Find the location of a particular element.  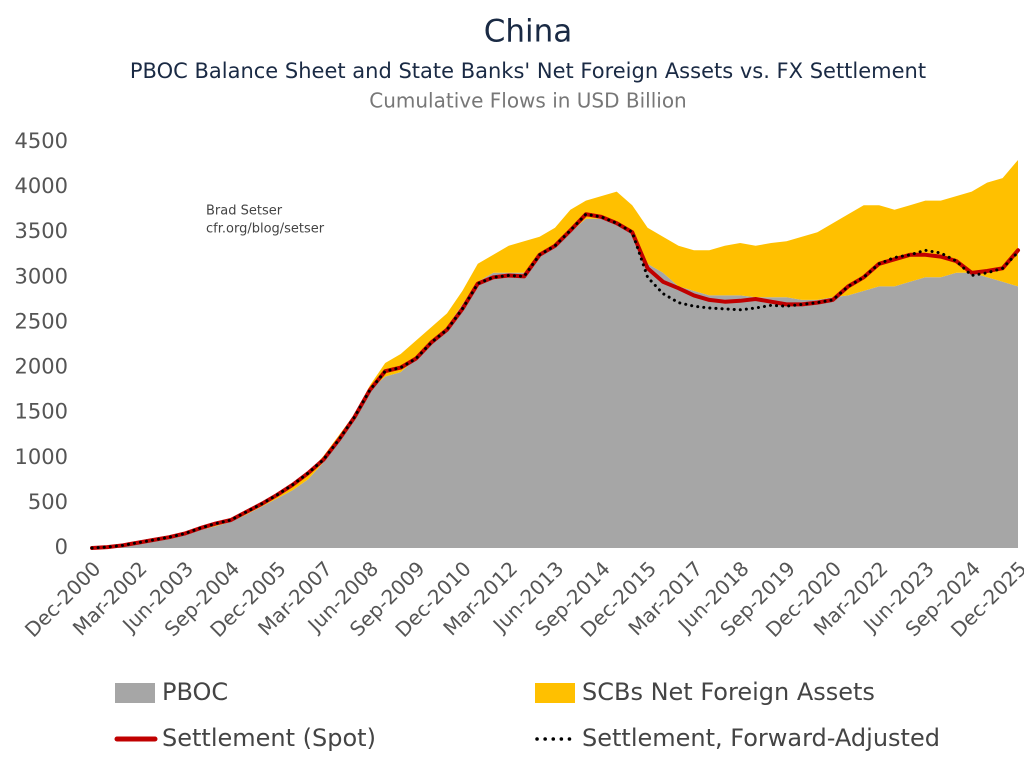

y-tick-label: 2500 is located at coordinates (41, 321).